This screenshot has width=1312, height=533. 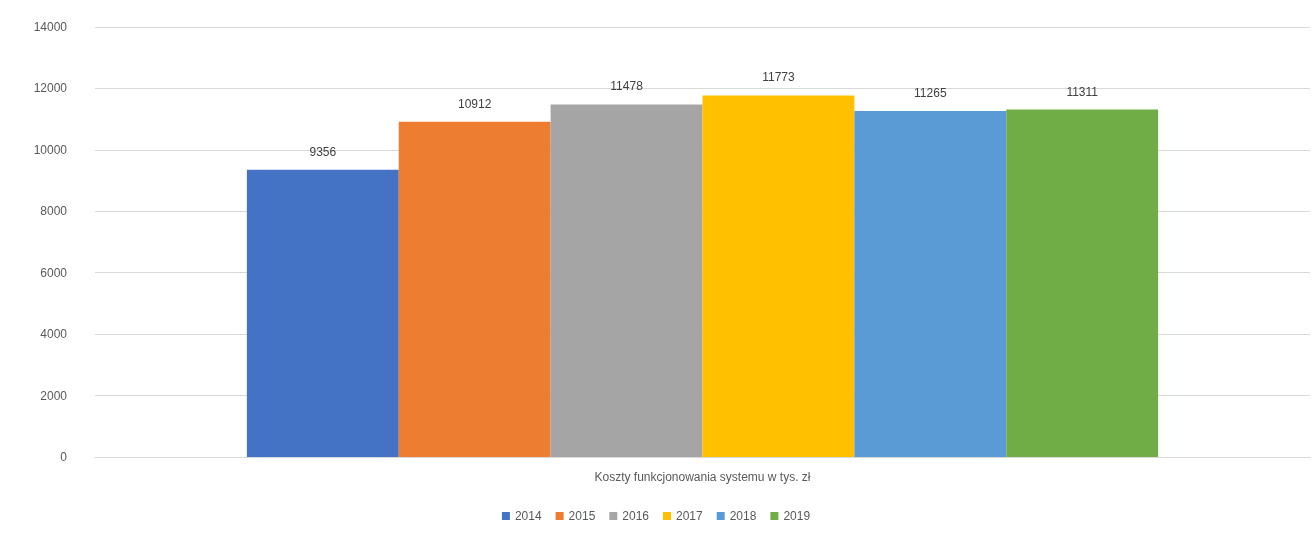 I want to click on legend-label: 2014, so click(x=528, y=516).